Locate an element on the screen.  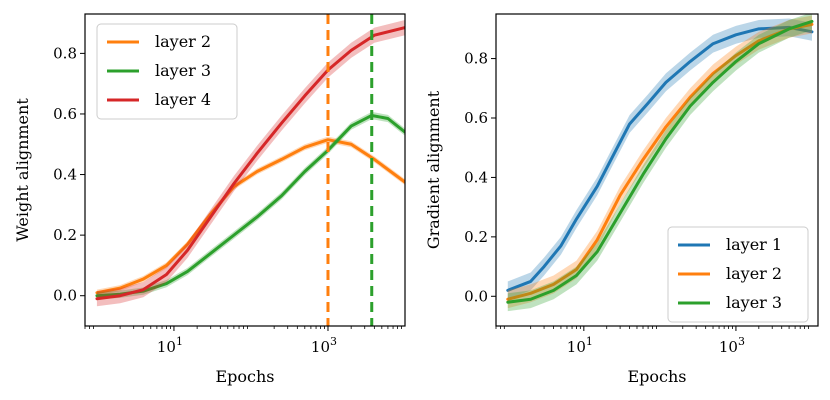
legend-label-layer-1: layer 1 is located at coordinates (754, 244).